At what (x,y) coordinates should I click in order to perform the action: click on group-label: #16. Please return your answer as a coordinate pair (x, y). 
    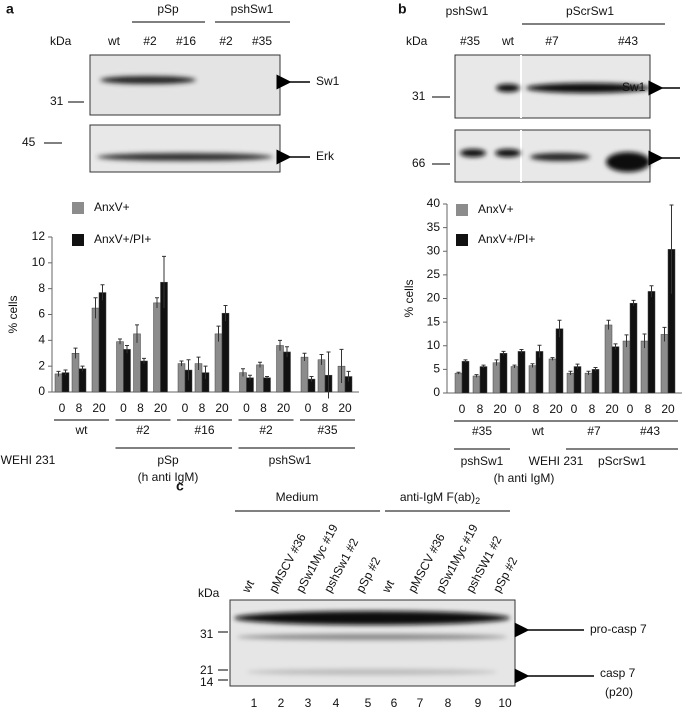
    Looking at the image, I should click on (204, 430).